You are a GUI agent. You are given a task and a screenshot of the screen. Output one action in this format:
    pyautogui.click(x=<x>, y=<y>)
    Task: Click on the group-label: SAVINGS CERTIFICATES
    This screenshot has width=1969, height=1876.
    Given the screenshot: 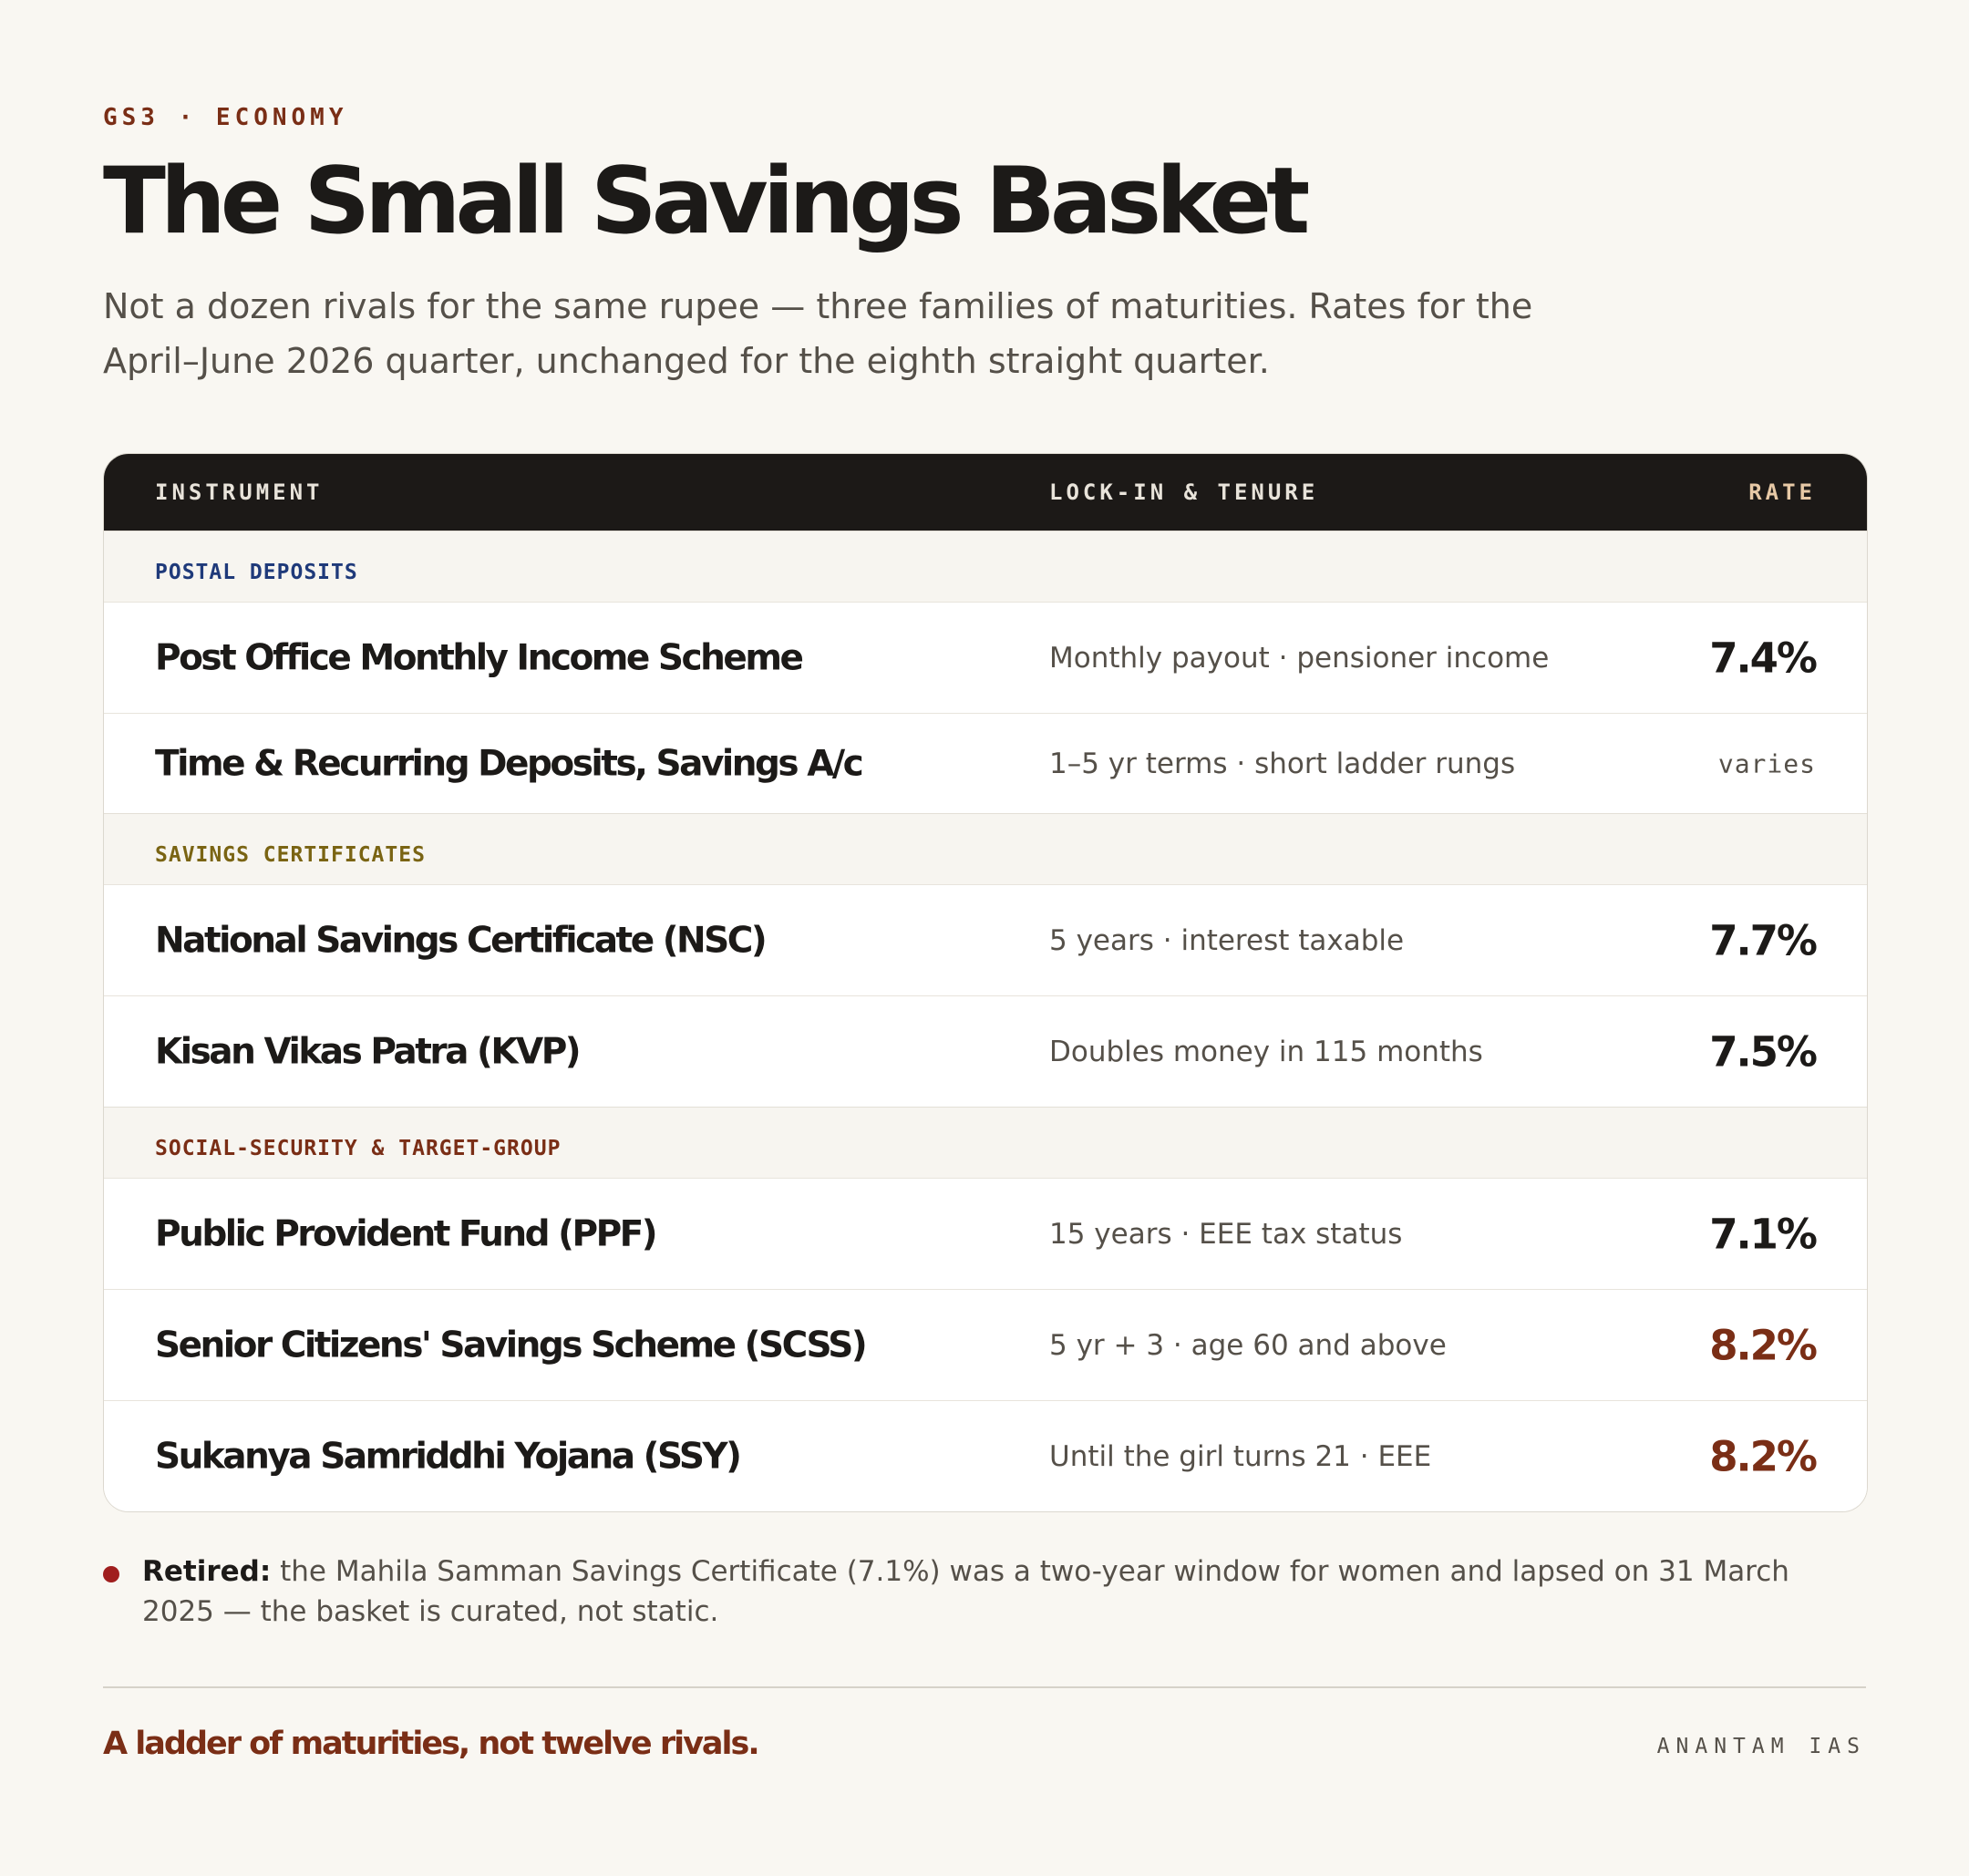 What is the action you would take?
    pyautogui.click(x=290, y=855)
    